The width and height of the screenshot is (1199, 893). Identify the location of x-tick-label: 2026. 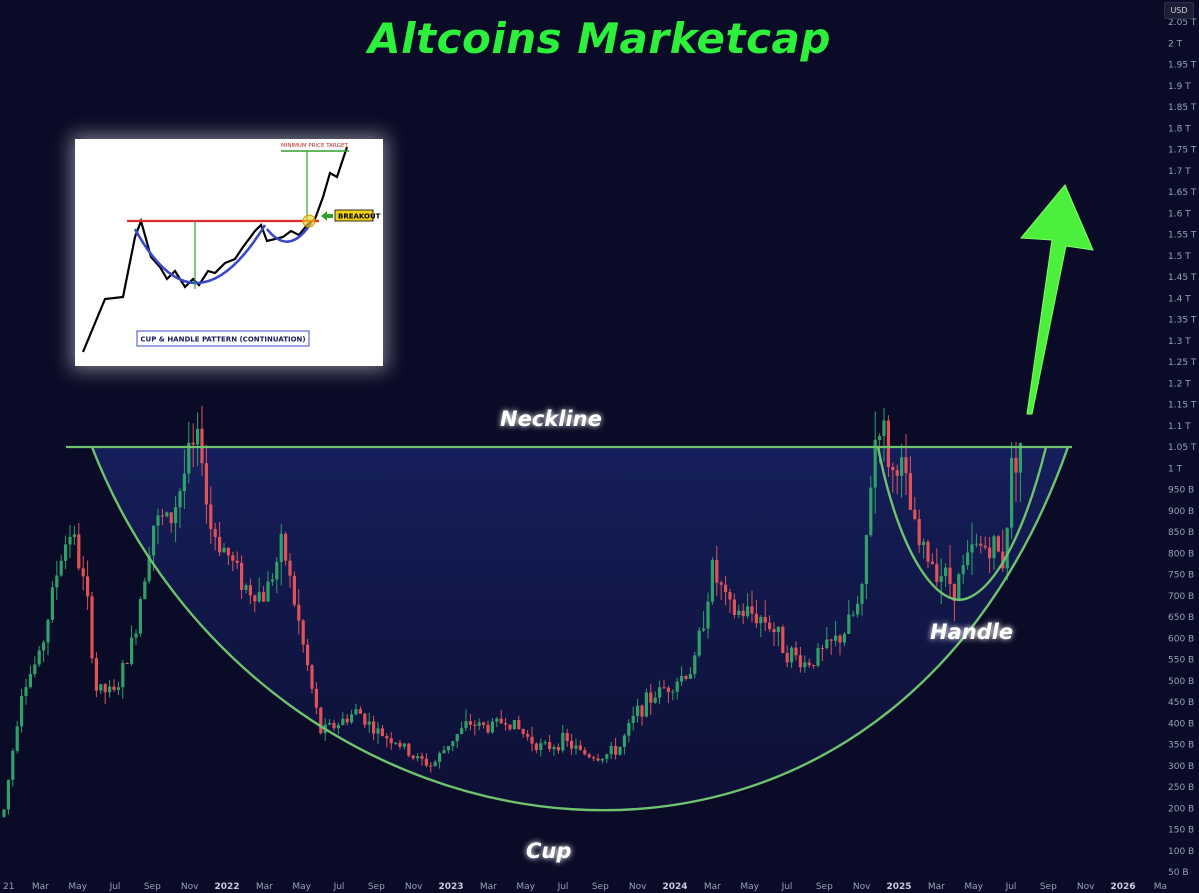
(1122, 887).